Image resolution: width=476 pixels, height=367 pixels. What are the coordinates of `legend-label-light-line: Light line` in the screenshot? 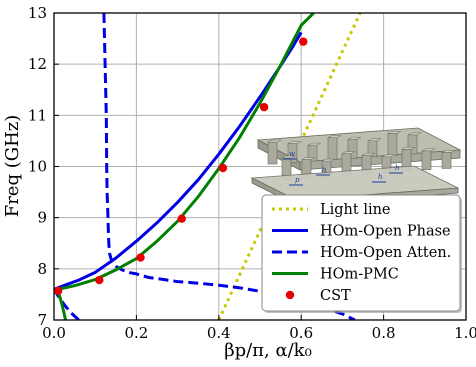 It's located at (355, 210).